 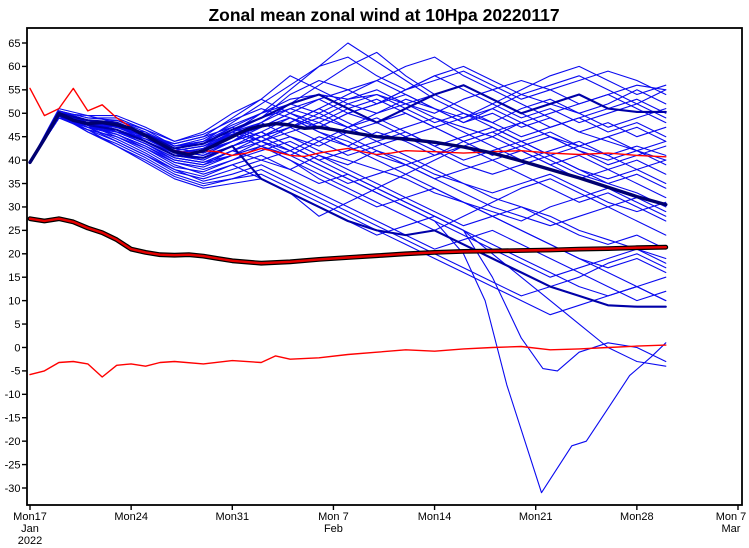 What do you see at coordinates (14, 278) in the screenshot?
I see `y-tick-label: 15` at bounding box center [14, 278].